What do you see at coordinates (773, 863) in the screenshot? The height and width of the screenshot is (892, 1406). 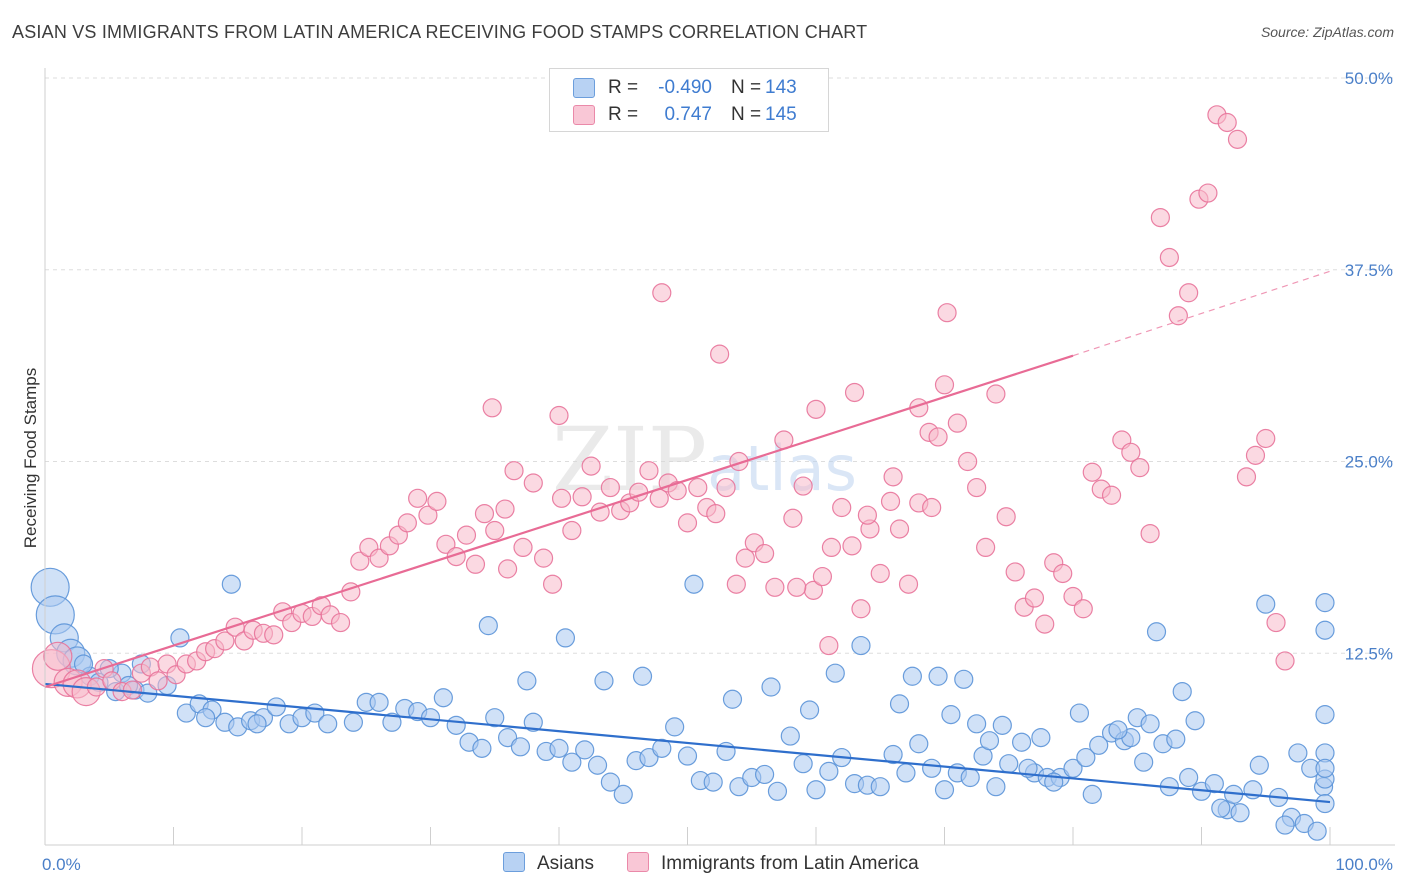 I see `legend-item-latin-america: Immigrants from Latin America` at bounding box center [773, 863].